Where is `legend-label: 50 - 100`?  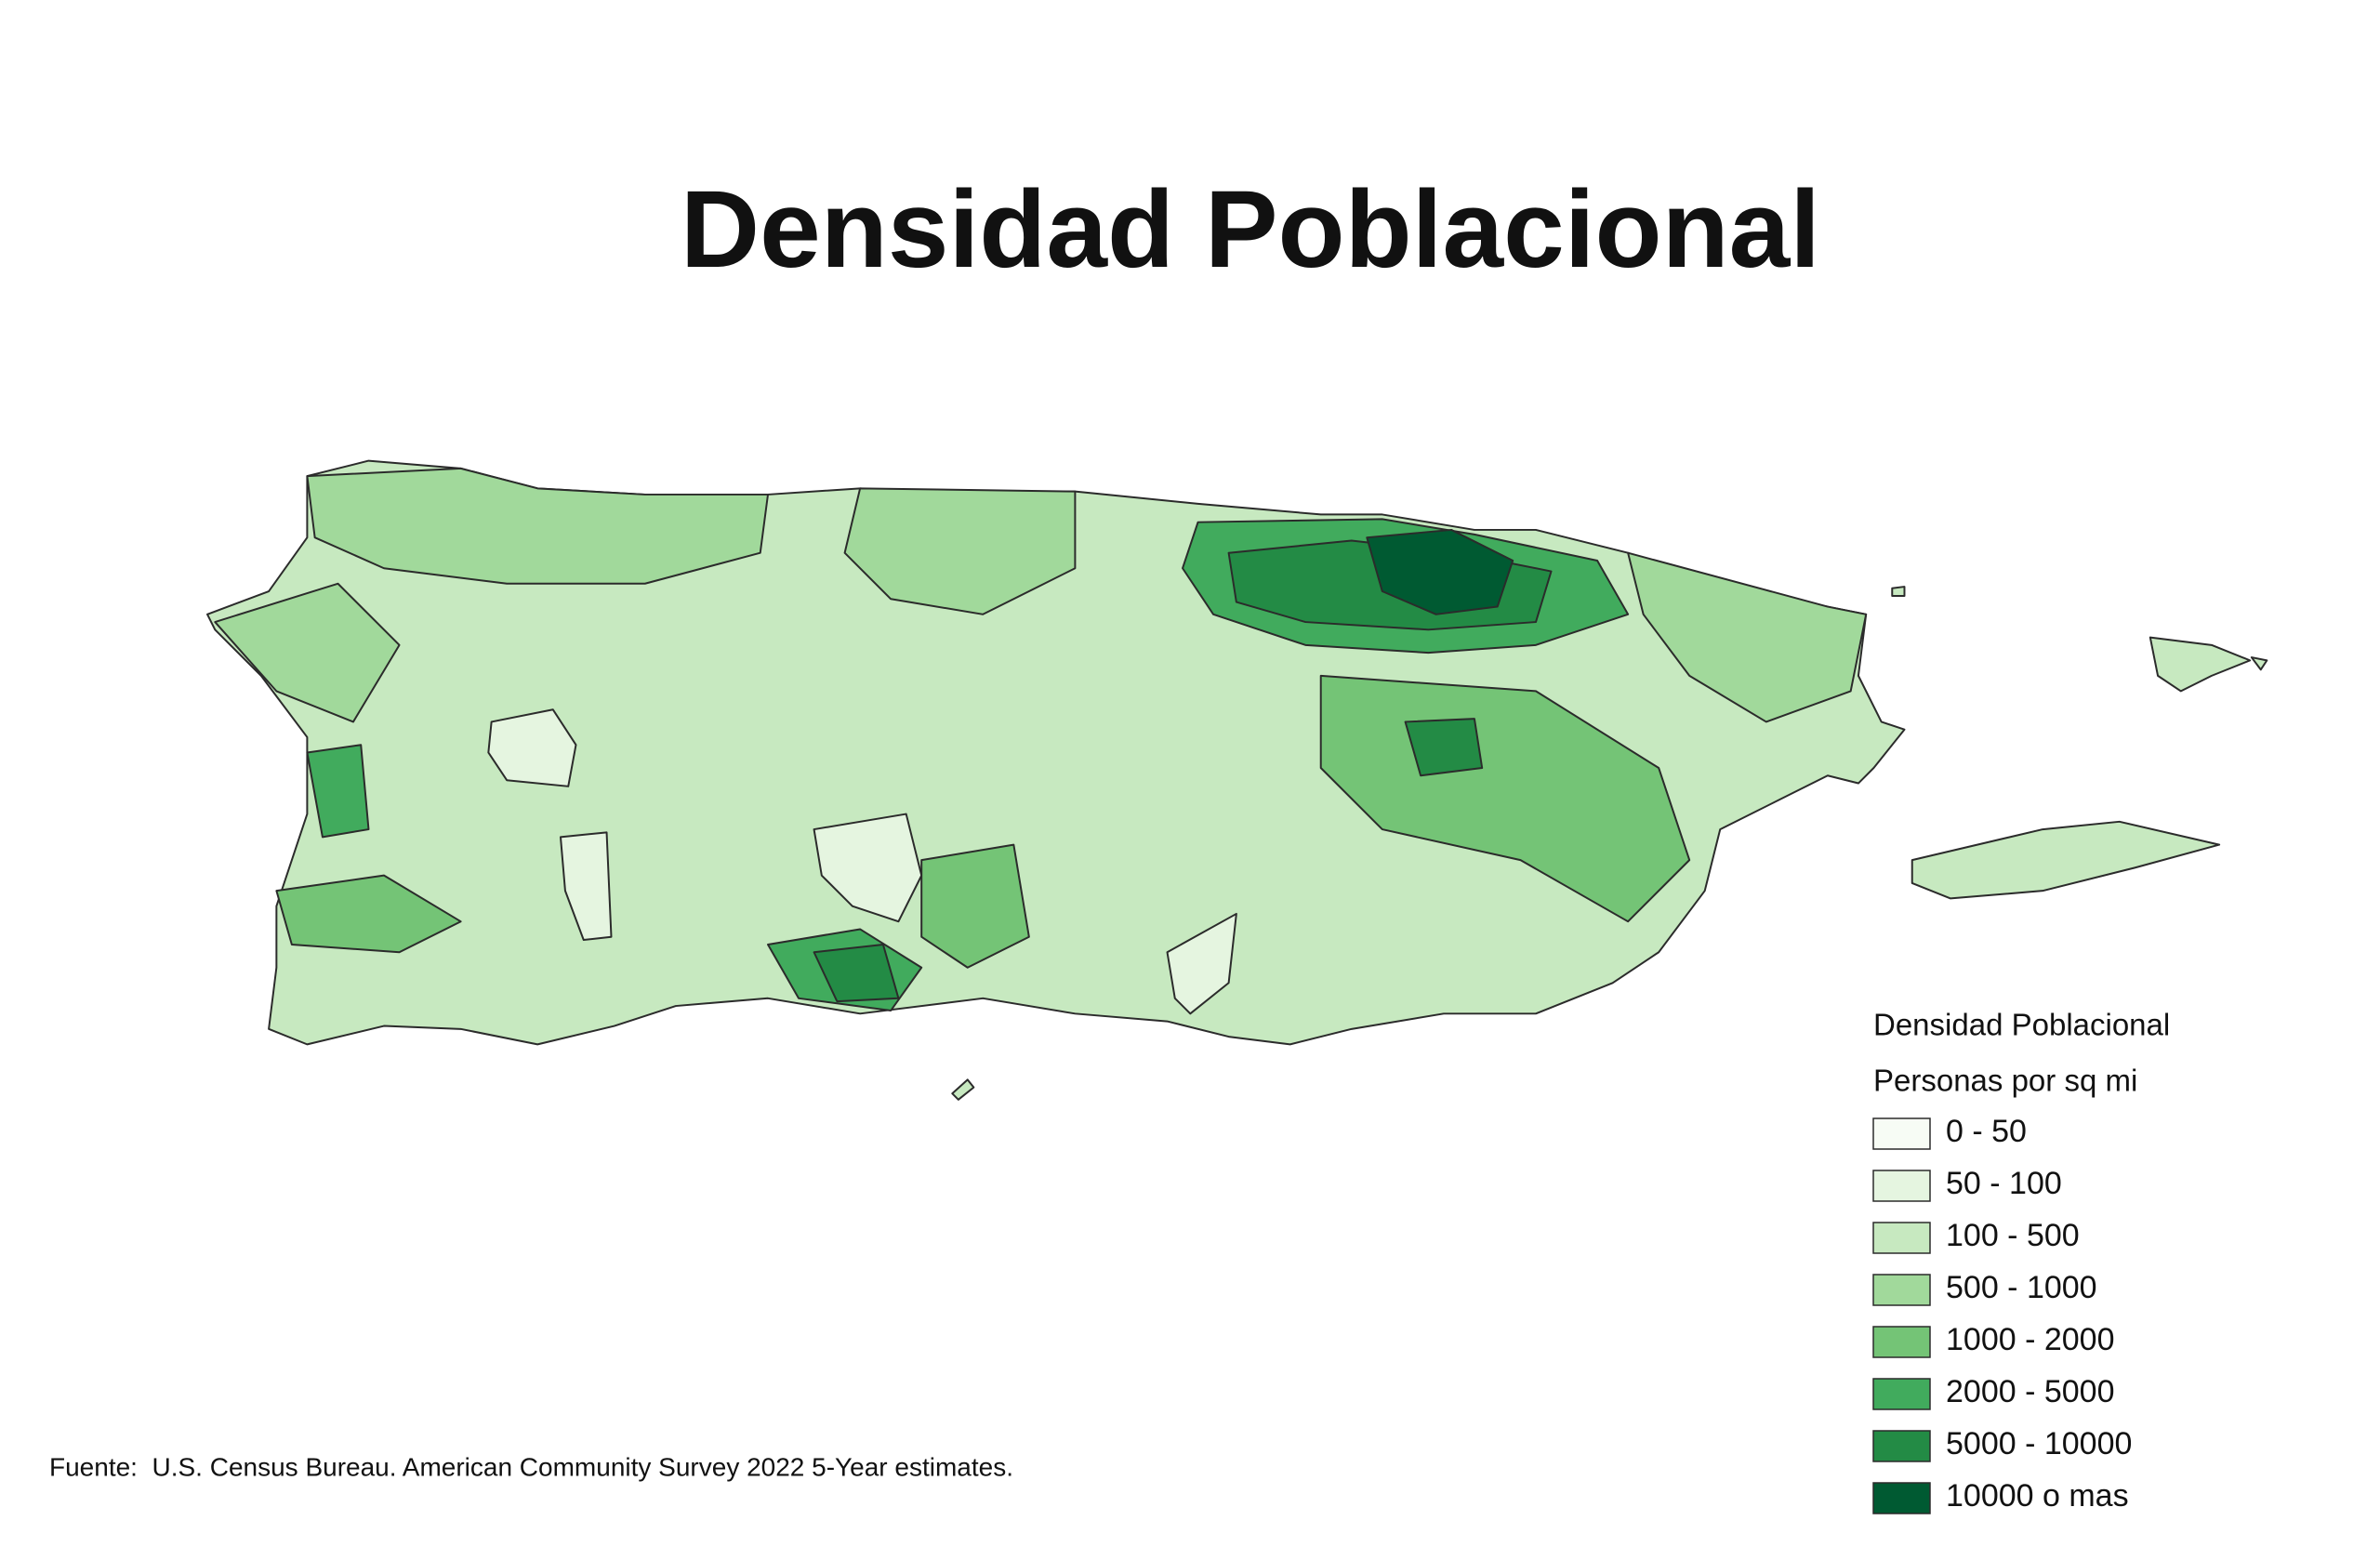 legend-label: 50 - 100 is located at coordinates (2004, 1183).